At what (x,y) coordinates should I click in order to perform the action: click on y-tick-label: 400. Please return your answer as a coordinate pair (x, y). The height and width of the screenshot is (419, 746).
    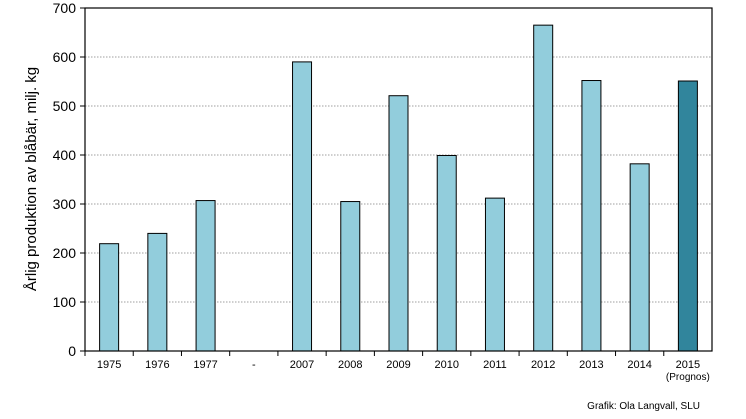
    Looking at the image, I should click on (65, 155).